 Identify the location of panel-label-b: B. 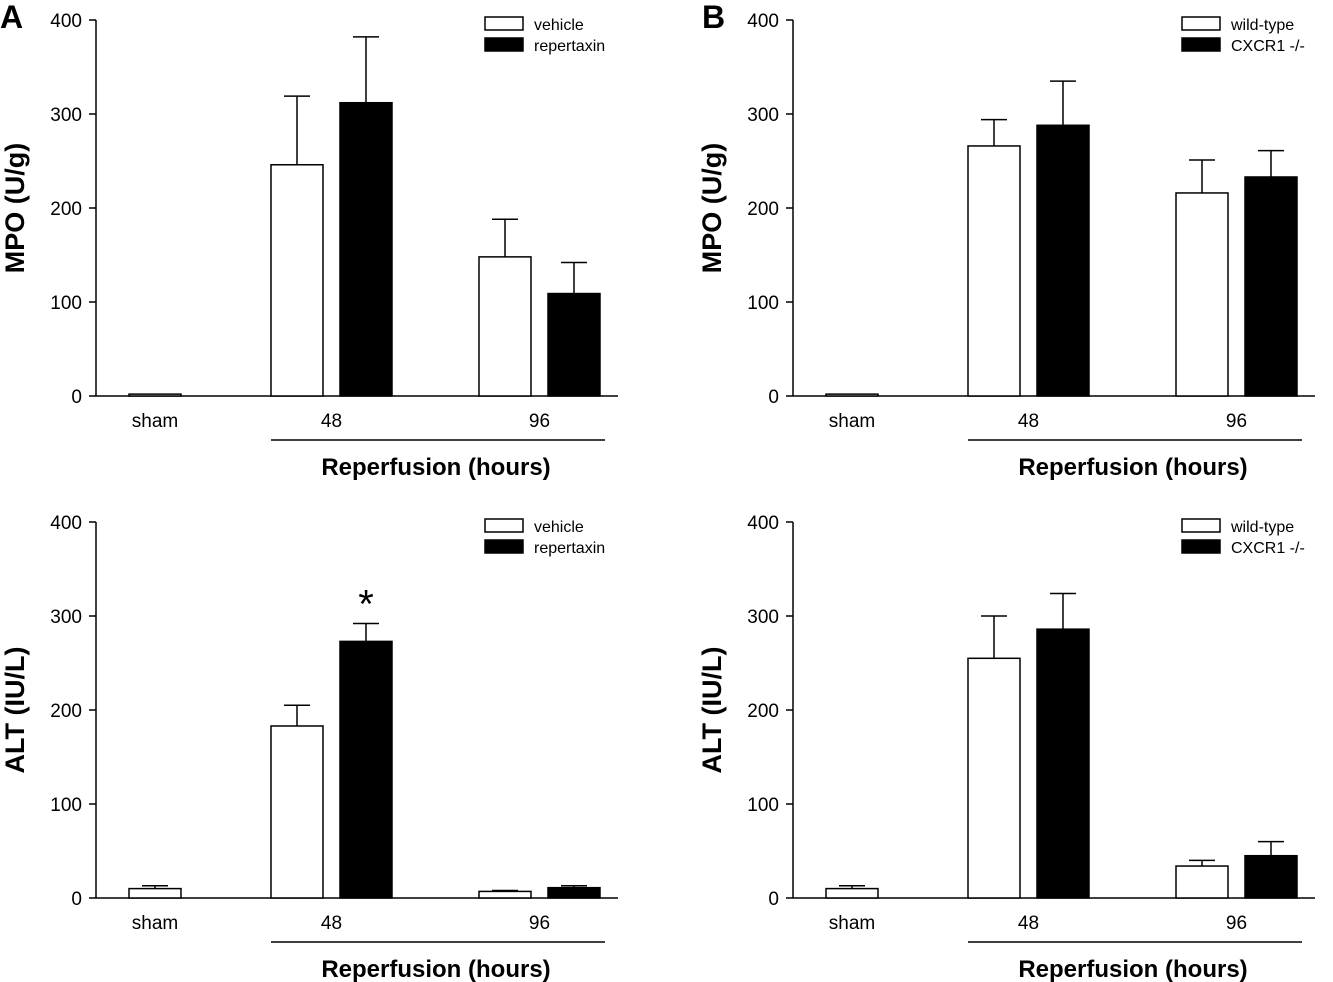
(713, 17).